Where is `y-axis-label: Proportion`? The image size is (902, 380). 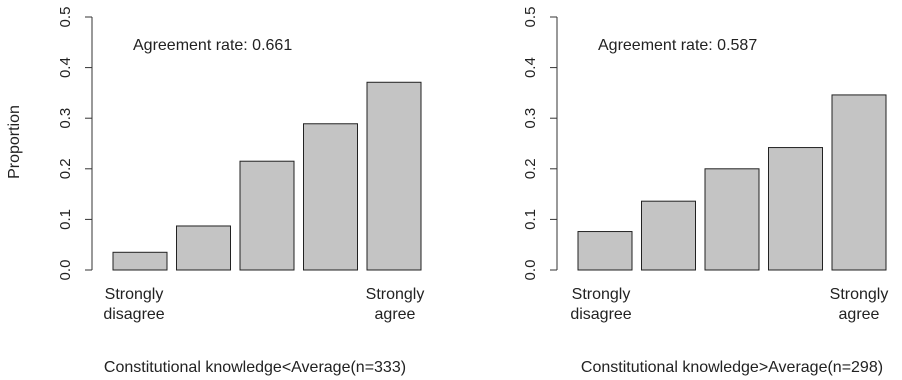 y-axis-label: Proportion is located at coordinates (14, 142).